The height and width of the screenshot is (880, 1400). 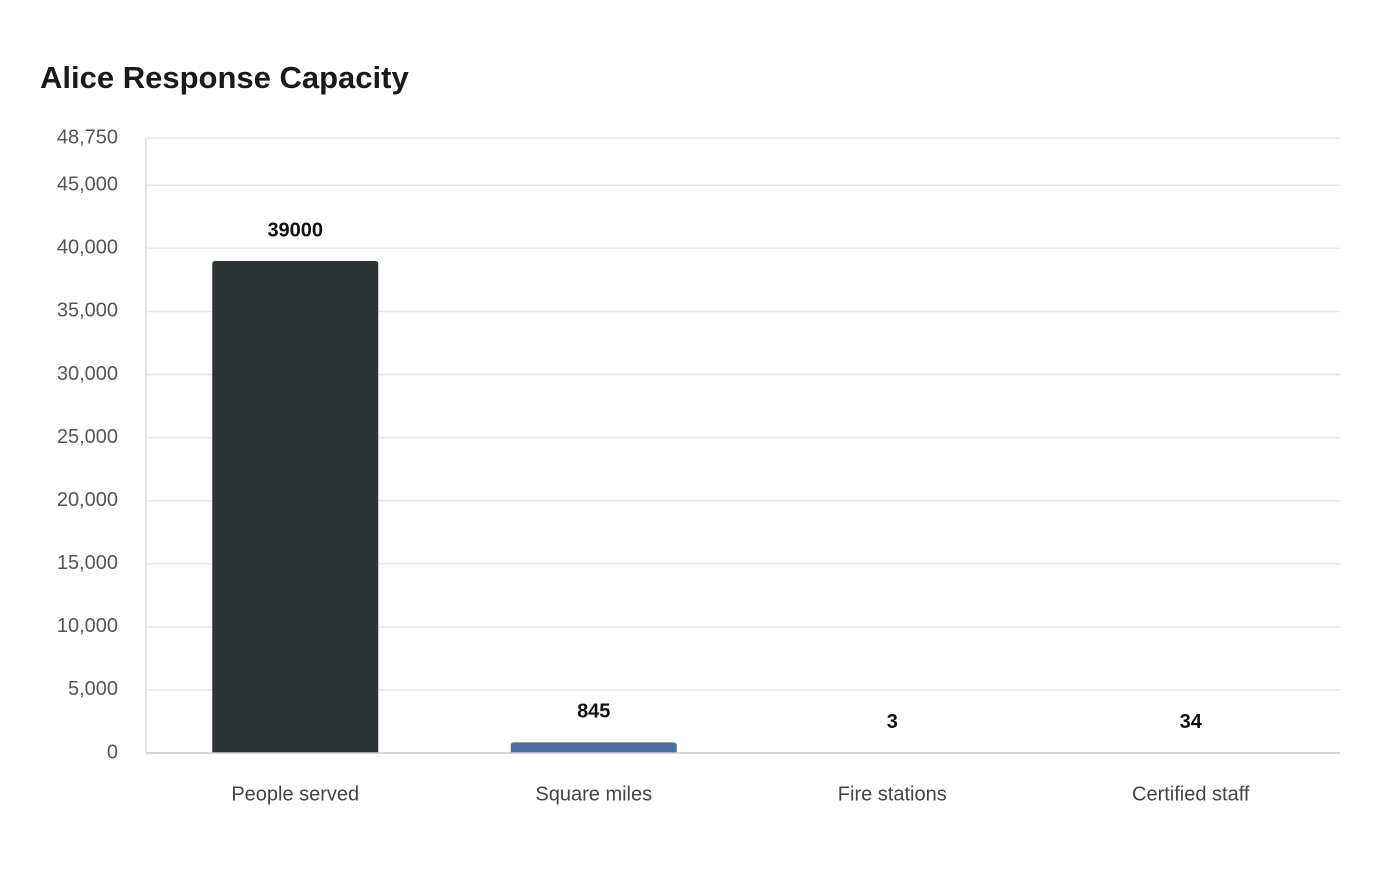 What do you see at coordinates (87, 137) in the screenshot?
I see `y-tick-label: 48,750` at bounding box center [87, 137].